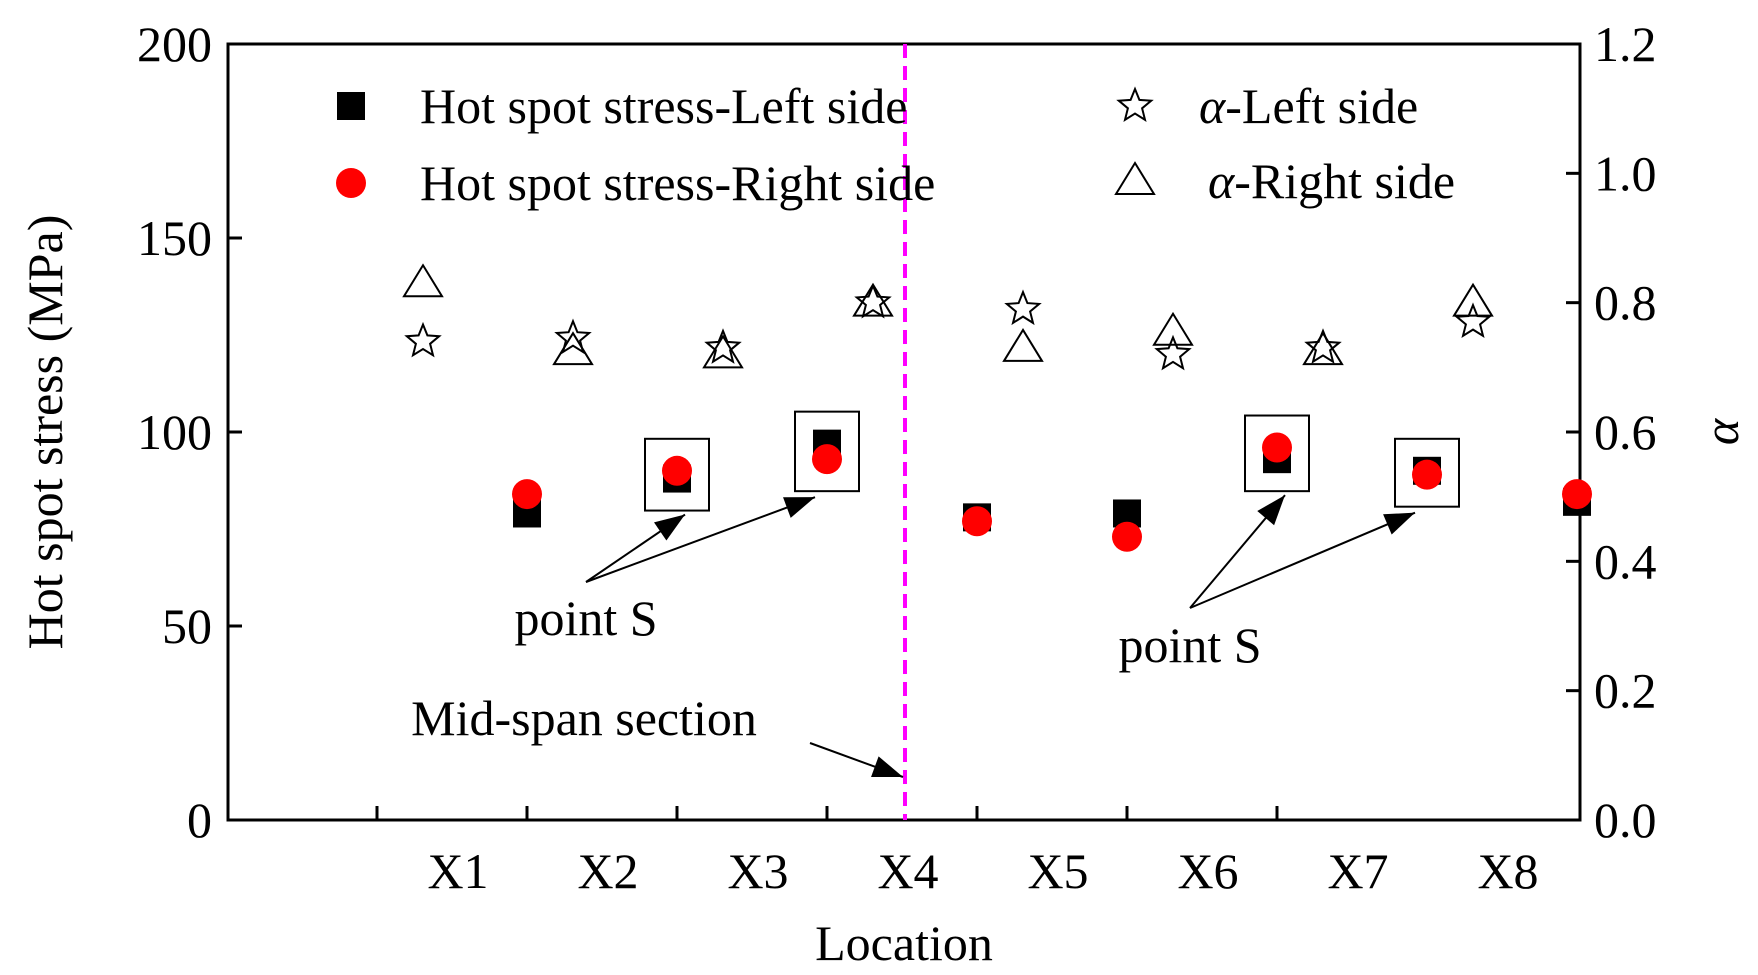 The image size is (1758, 975). Describe the element at coordinates (1625, 691) in the screenshot. I see `y2-tick-label: 0.2` at that location.